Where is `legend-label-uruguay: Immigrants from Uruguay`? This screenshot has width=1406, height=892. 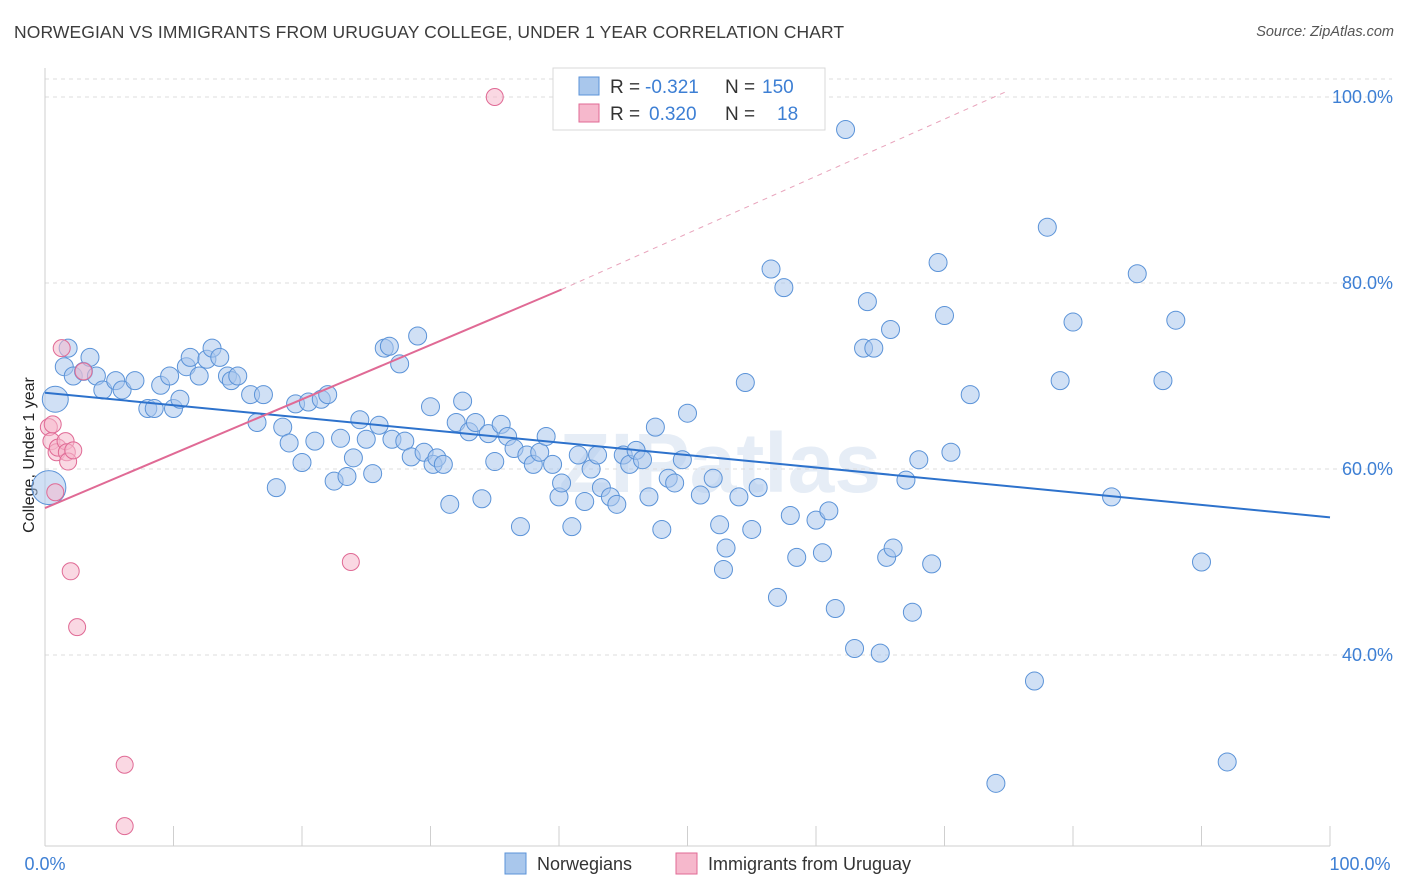
legend-label-uruguay: Immigrants from Uruguay is located at coordinates (809, 864).